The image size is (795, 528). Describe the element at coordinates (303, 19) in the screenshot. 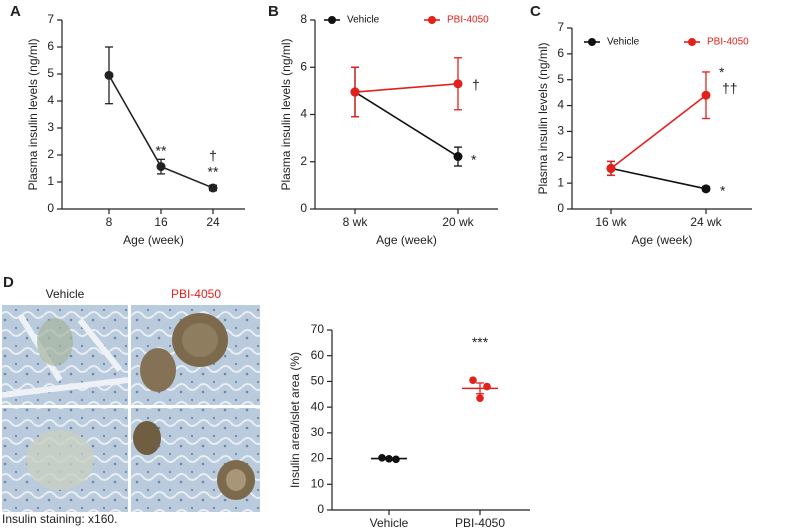

I see `y-tick-label: 8` at that location.